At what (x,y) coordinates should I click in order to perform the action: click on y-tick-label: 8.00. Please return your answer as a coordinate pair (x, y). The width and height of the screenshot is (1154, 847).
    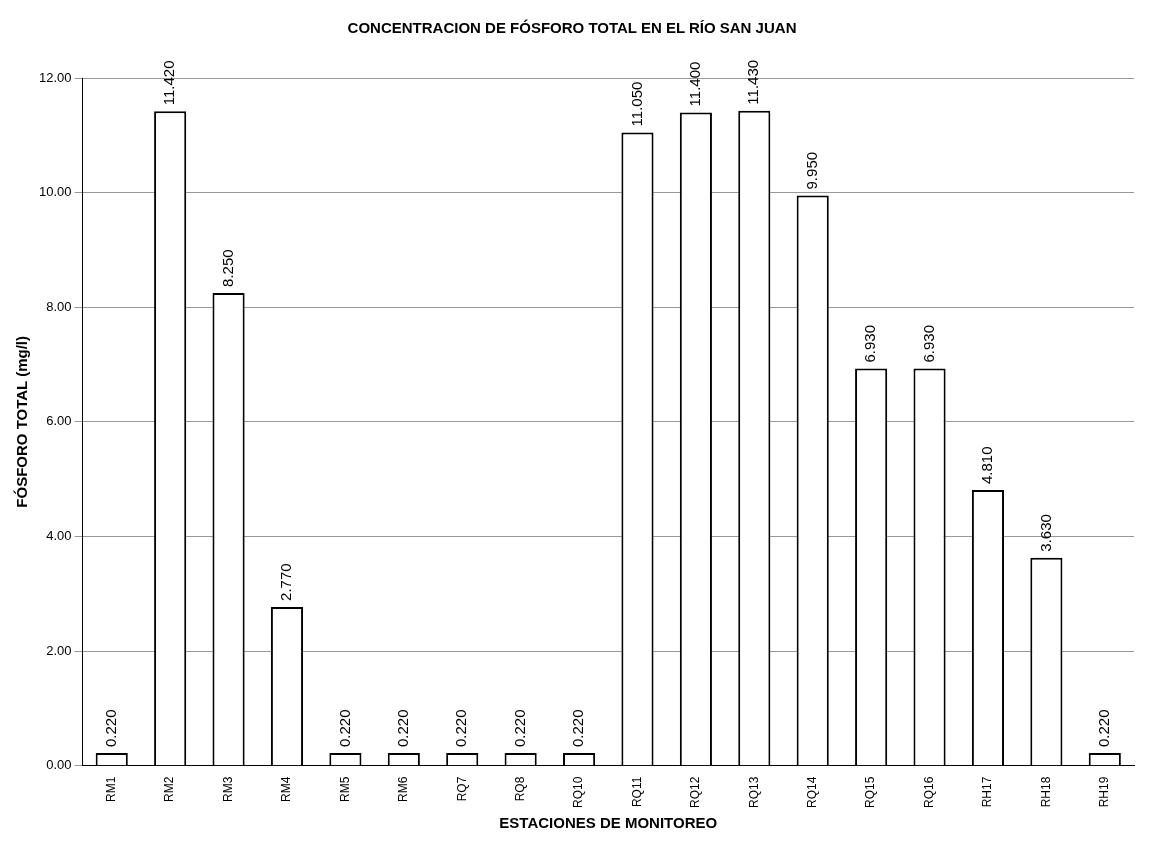
    Looking at the image, I should click on (59, 306).